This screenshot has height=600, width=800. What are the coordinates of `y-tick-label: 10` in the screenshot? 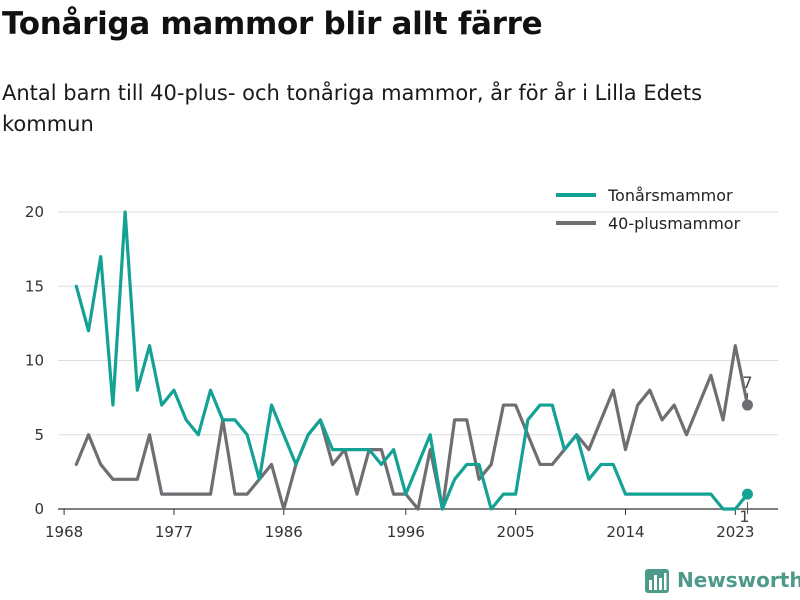 It's located at (34, 361).